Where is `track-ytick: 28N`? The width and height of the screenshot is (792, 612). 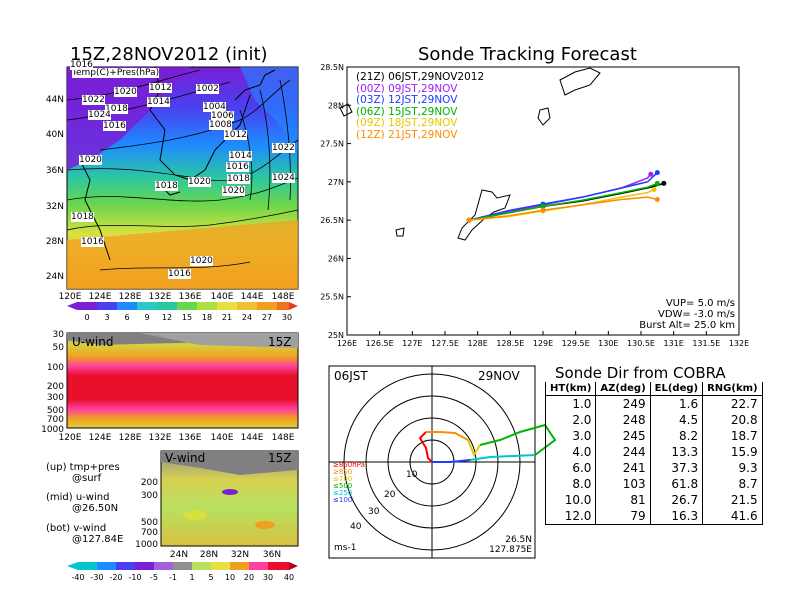 track-ytick: 28N is located at coordinates (336, 105).